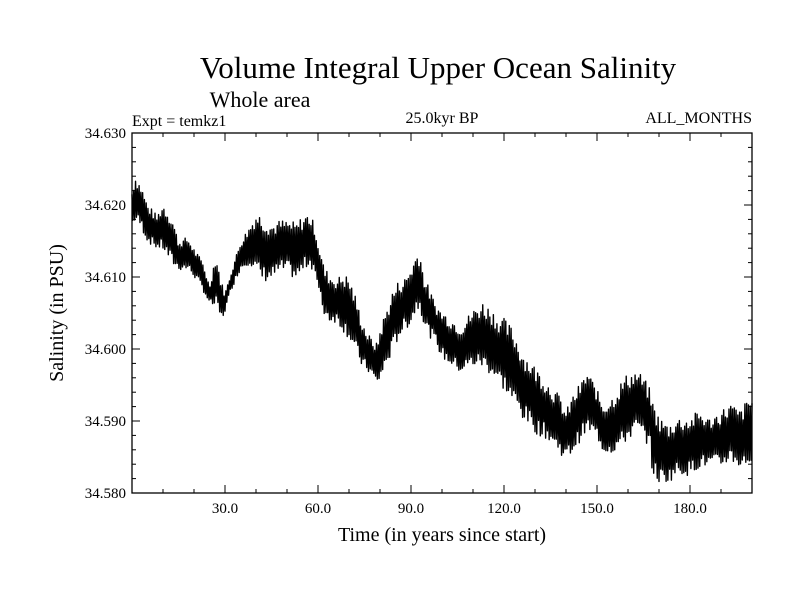 The width and height of the screenshot is (800, 600). What do you see at coordinates (57, 313) in the screenshot?
I see `y-axis-label: Salinity (in PSU)` at bounding box center [57, 313].